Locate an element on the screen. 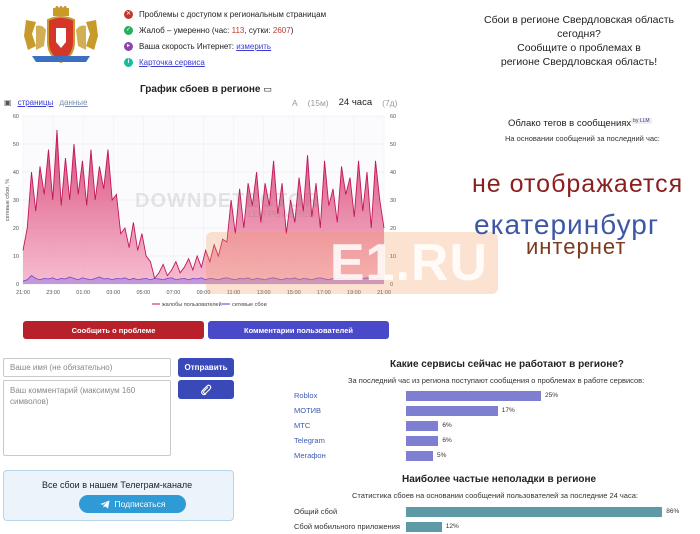 The height and width of the screenshot is (534, 700). y-tick-label-left: 30 is located at coordinates (16, 201).